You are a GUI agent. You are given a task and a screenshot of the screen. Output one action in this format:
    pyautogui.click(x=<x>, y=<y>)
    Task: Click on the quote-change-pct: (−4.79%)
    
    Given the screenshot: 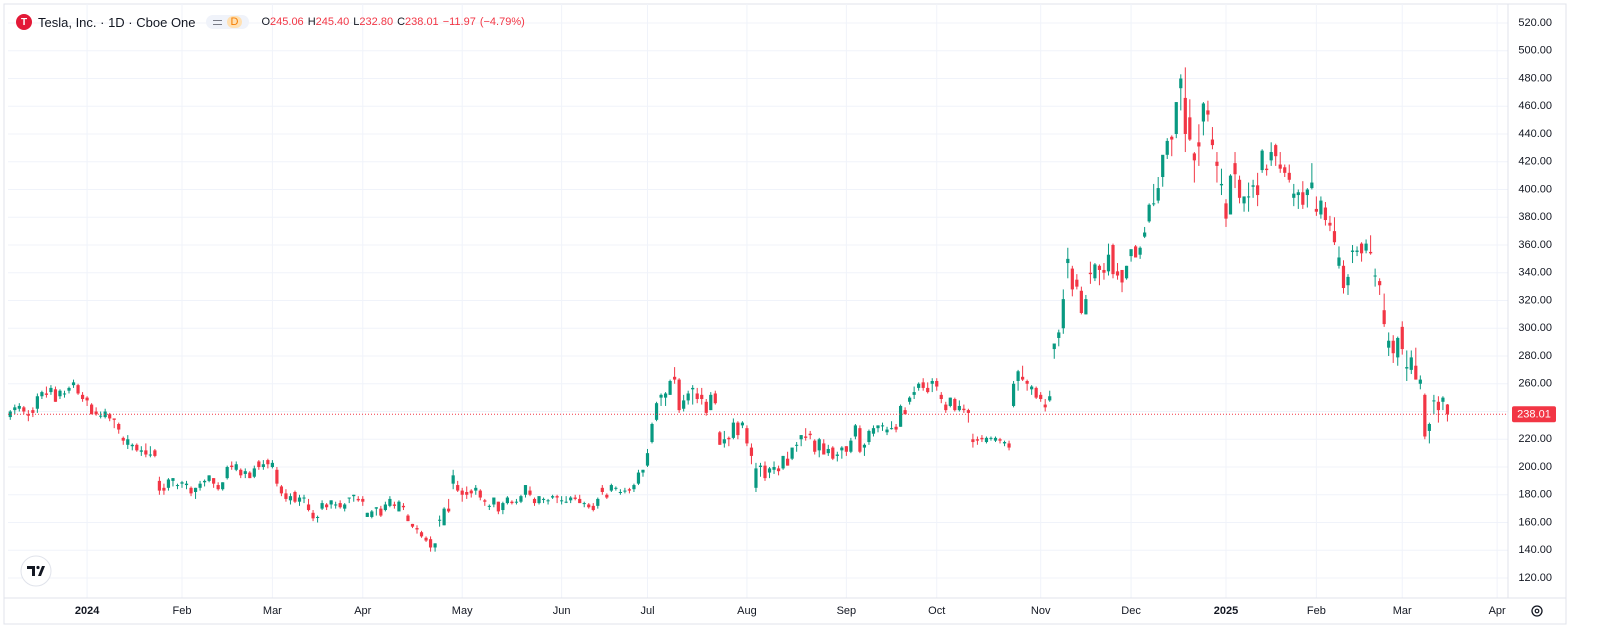 What is the action you would take?
    pyautogui.click(x=502, y=22)
    